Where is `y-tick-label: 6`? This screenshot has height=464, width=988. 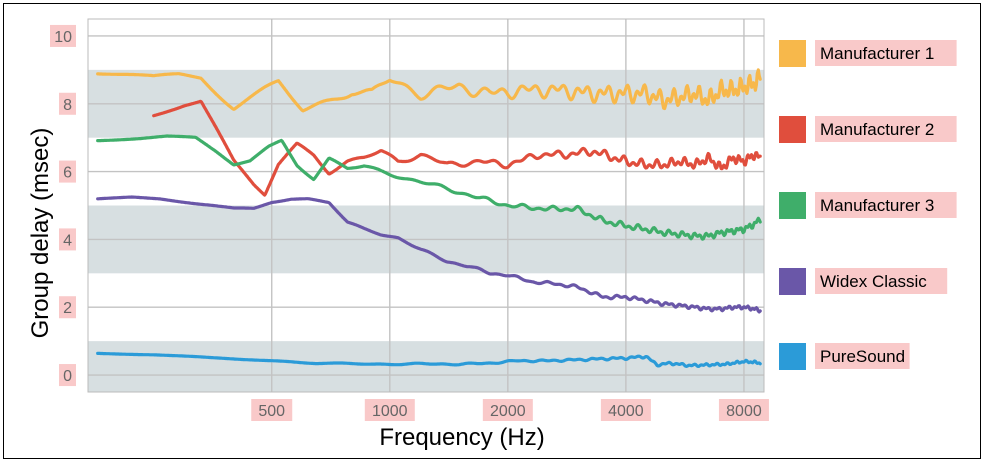 y-tick-label: 6 is located at coordinates (67, 173).